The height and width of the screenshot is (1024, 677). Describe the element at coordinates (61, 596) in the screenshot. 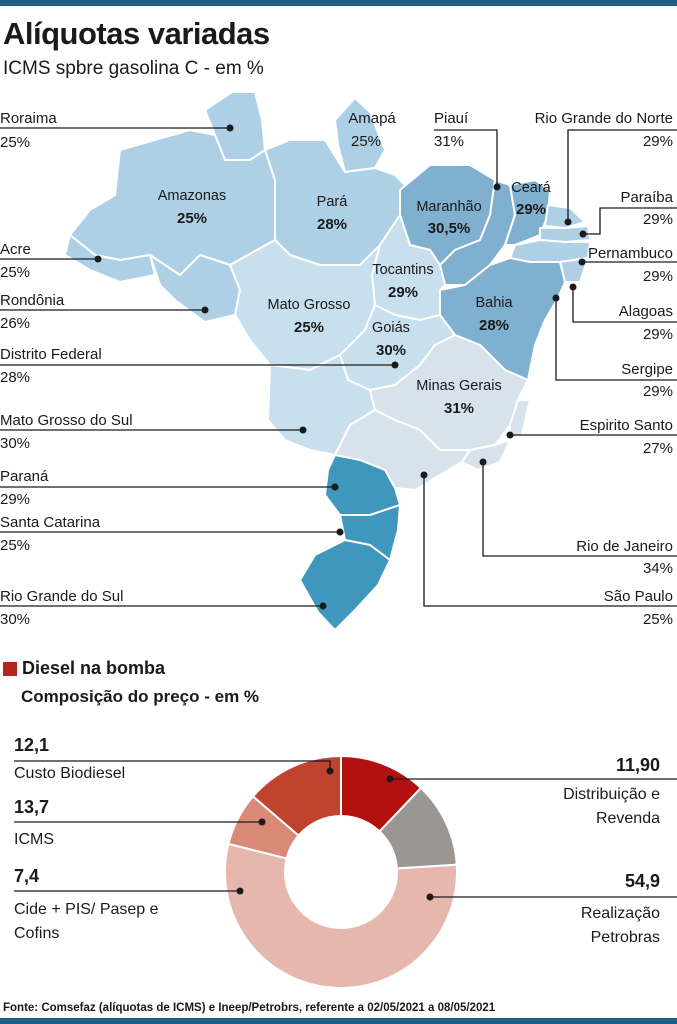

I see `label-rs: Rio Grande do Sul` at that location.